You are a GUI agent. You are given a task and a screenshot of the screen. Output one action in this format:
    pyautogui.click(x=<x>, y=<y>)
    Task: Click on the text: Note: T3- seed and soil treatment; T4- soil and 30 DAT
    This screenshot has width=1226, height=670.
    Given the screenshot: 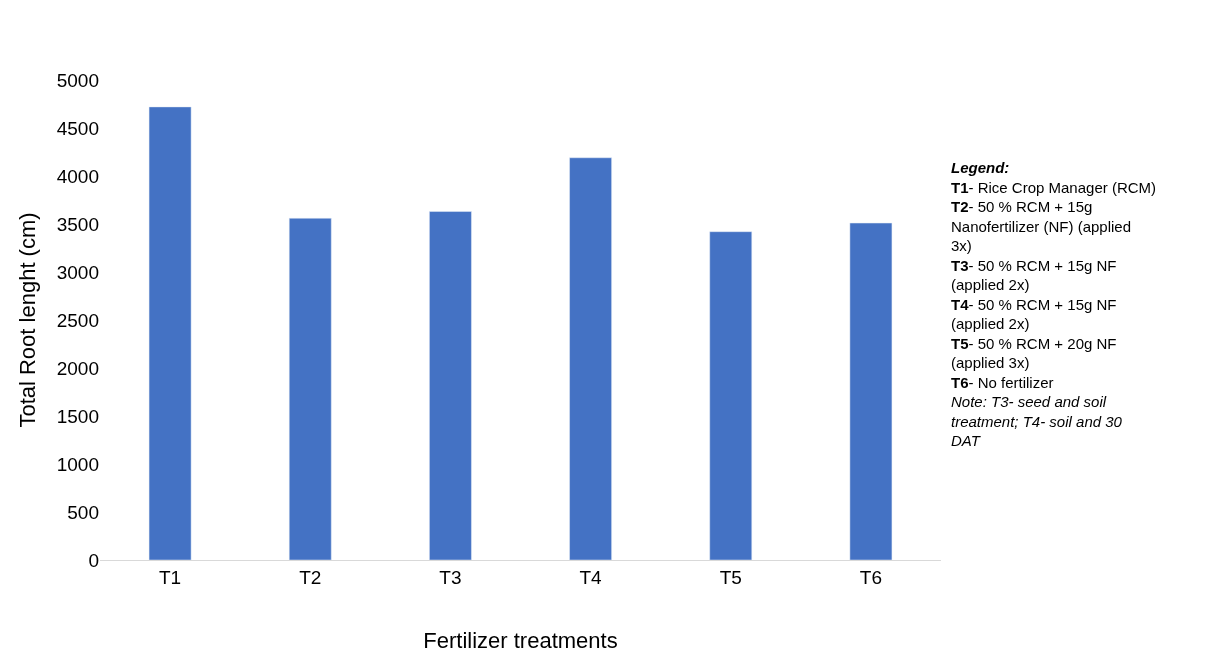 What is the action you would take?
    pyautogui.click(x=1037, y=421)
    